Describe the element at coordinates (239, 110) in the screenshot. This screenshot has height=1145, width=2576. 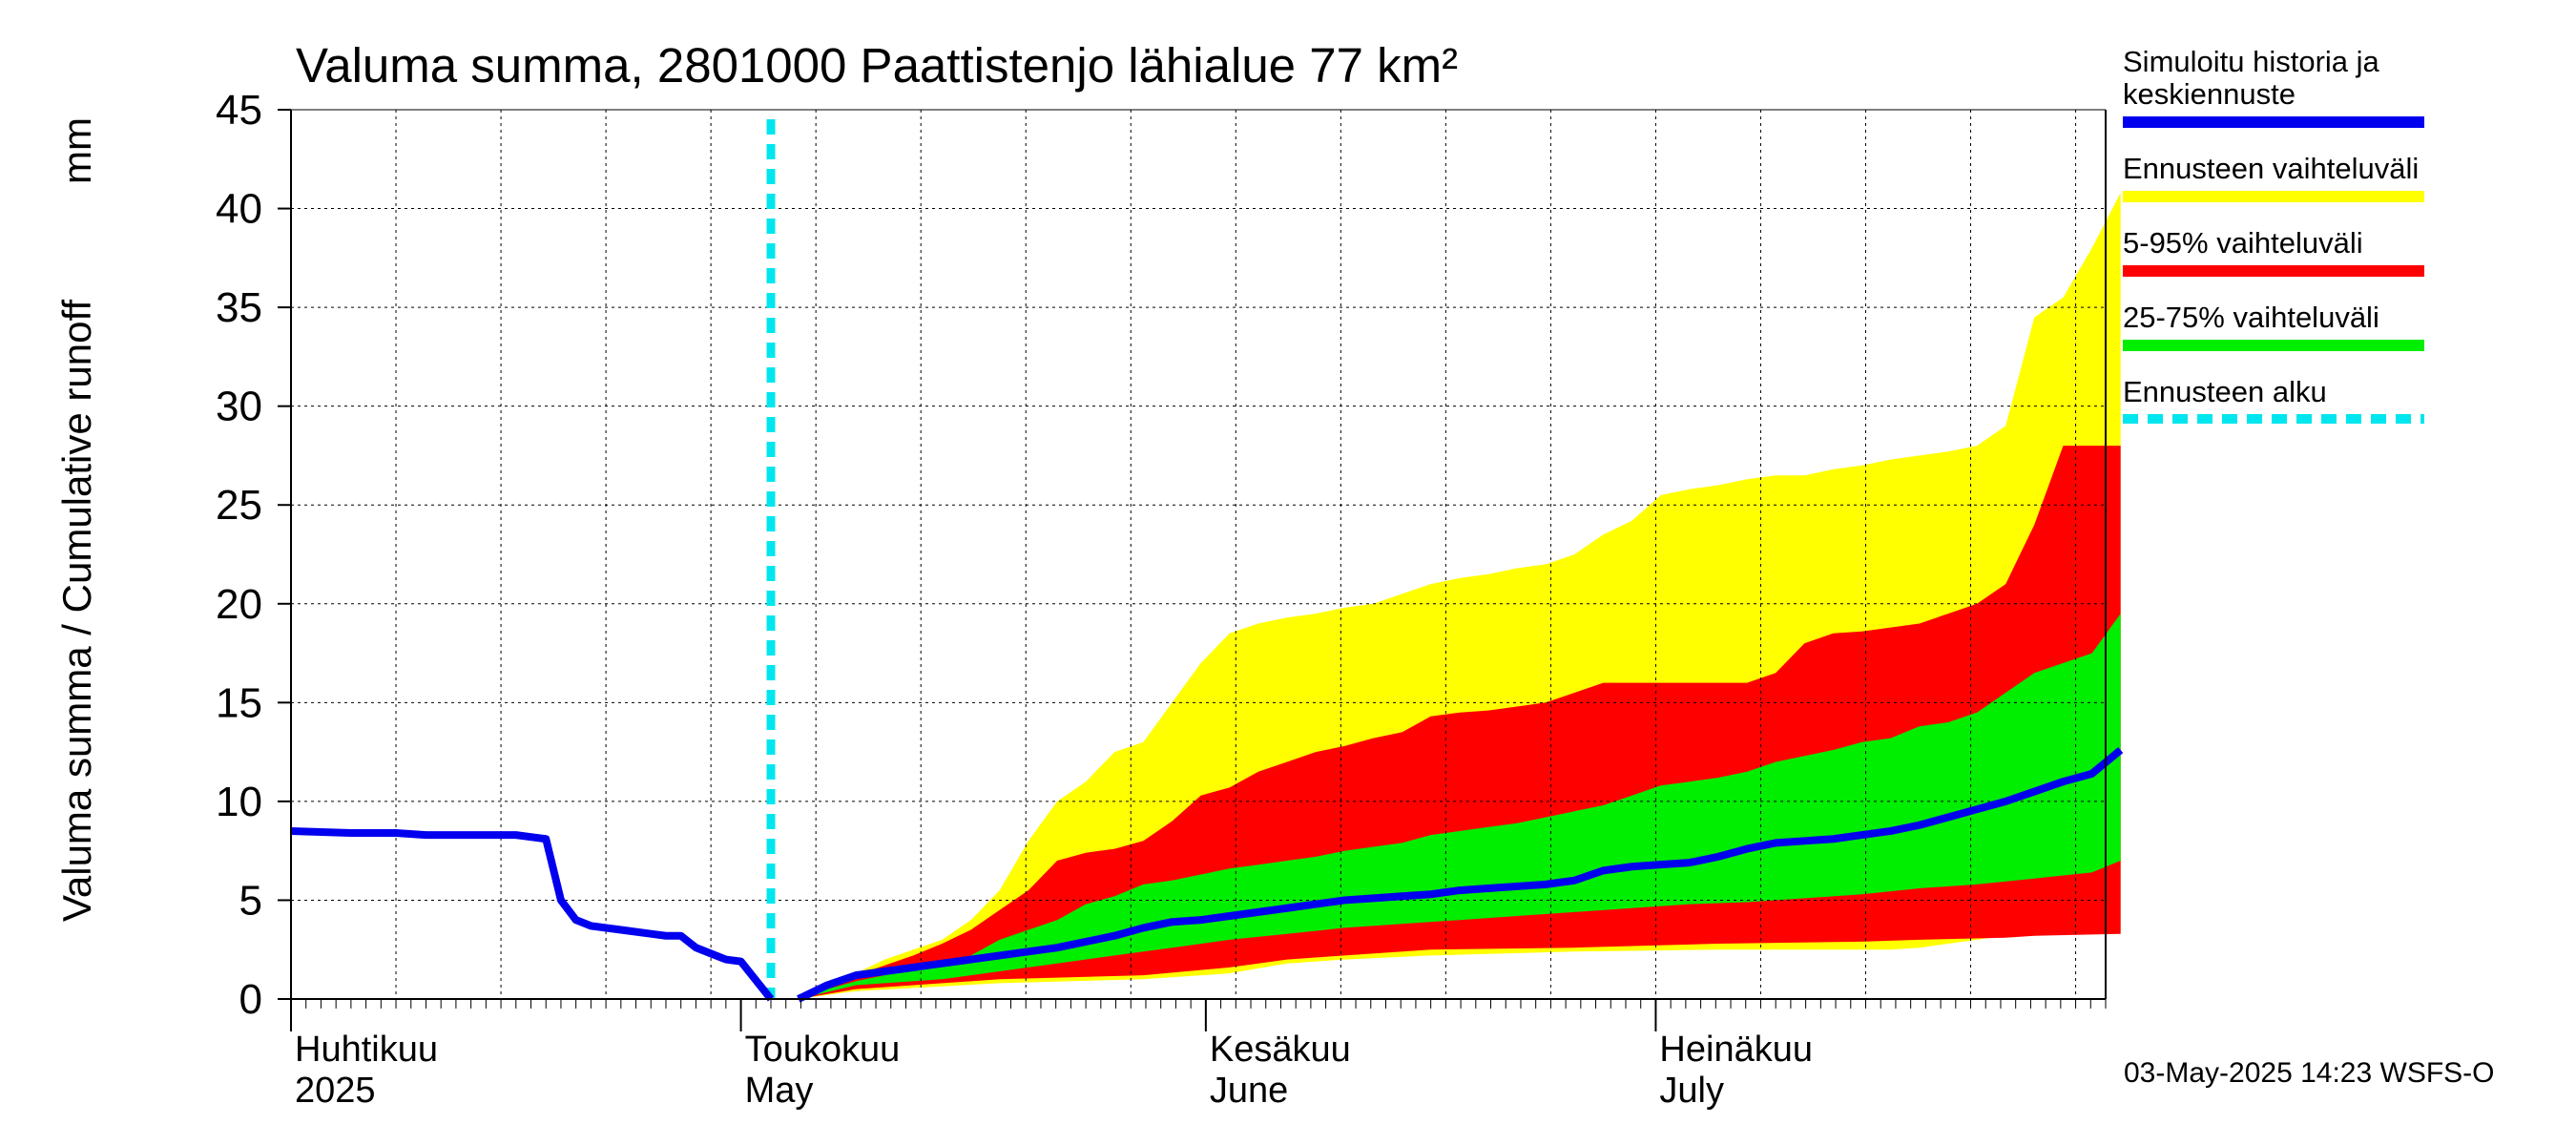
I see `y-tick-label: 45` at that location.